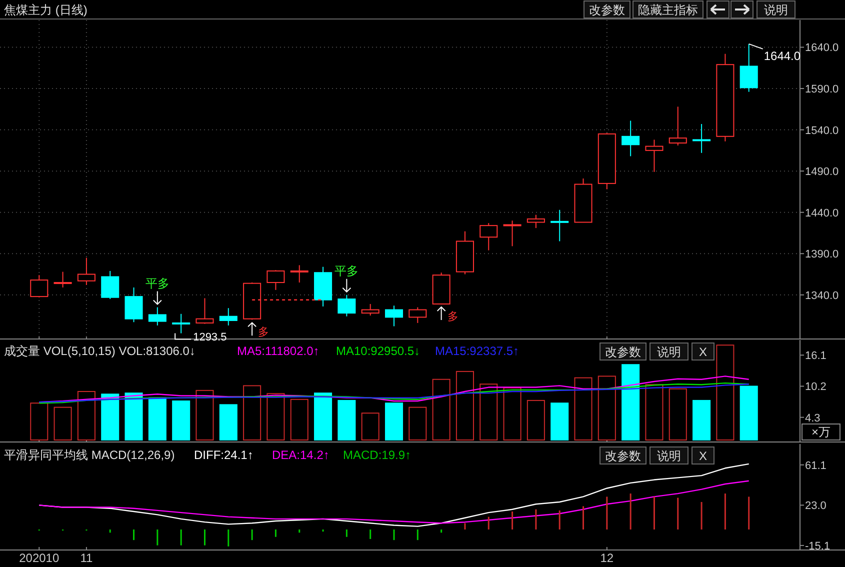  I want to click on text: DIFF:24.1↑, so click(224, 455).